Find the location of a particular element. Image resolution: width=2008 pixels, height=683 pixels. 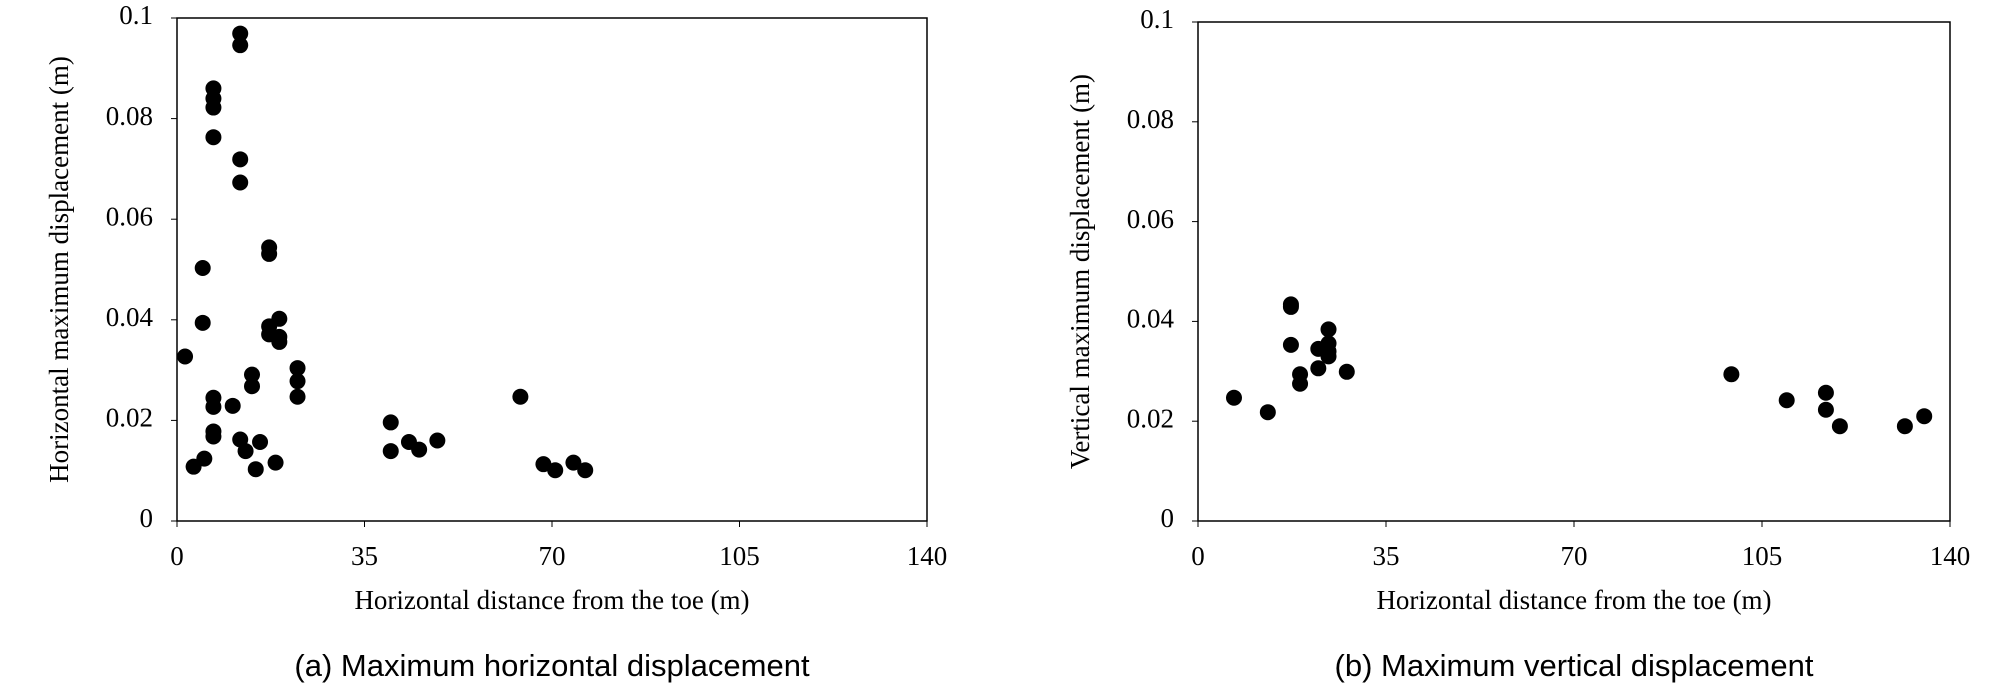

y-axis-label: Horizontal maximum displacement (m) is located at coordinates (59, 269).